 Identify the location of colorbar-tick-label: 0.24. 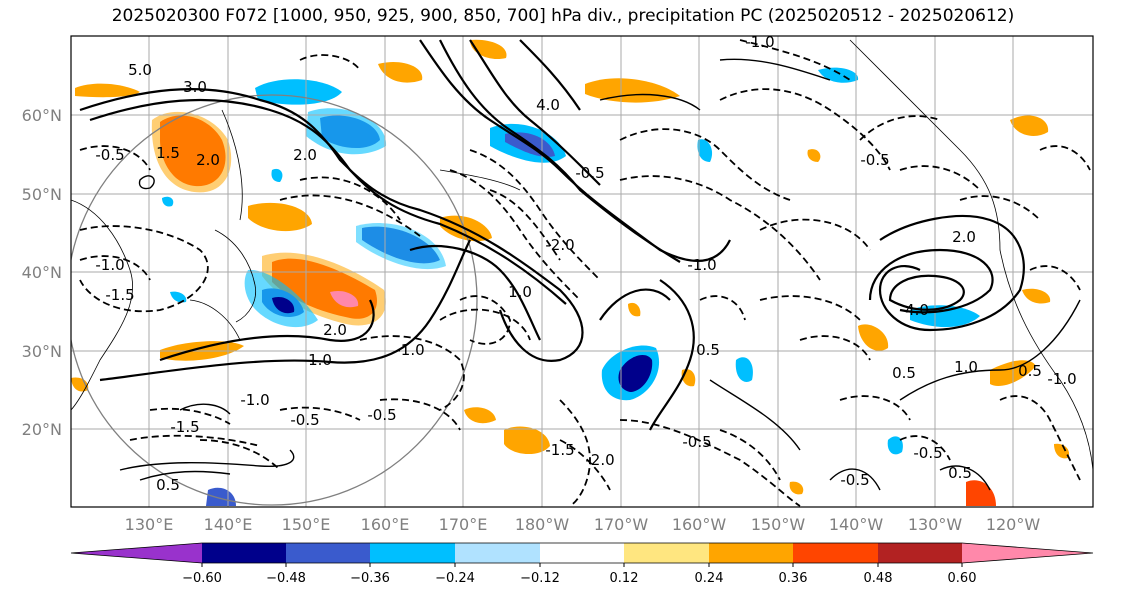
(709, 578).